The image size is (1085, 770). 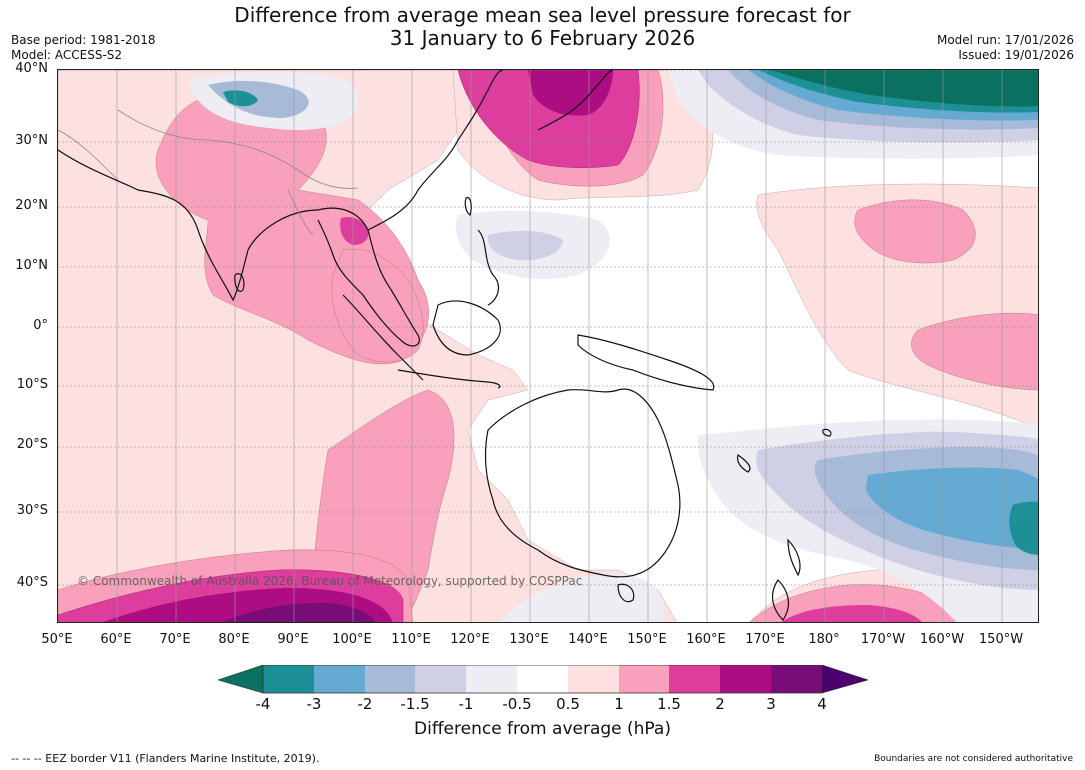 What do you see at coordinates (298, 612) in the screenshot?
I see `anomaly-region-purple-southwest` at bounding box center [298, 612].